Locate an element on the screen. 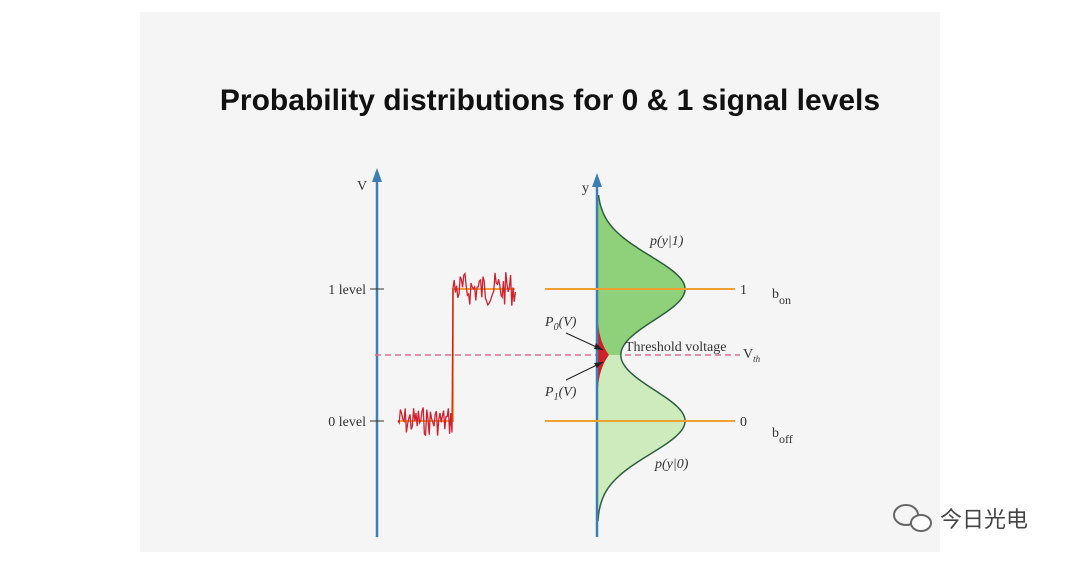  p1-sub: 1 is located at coordinates (556, 397).